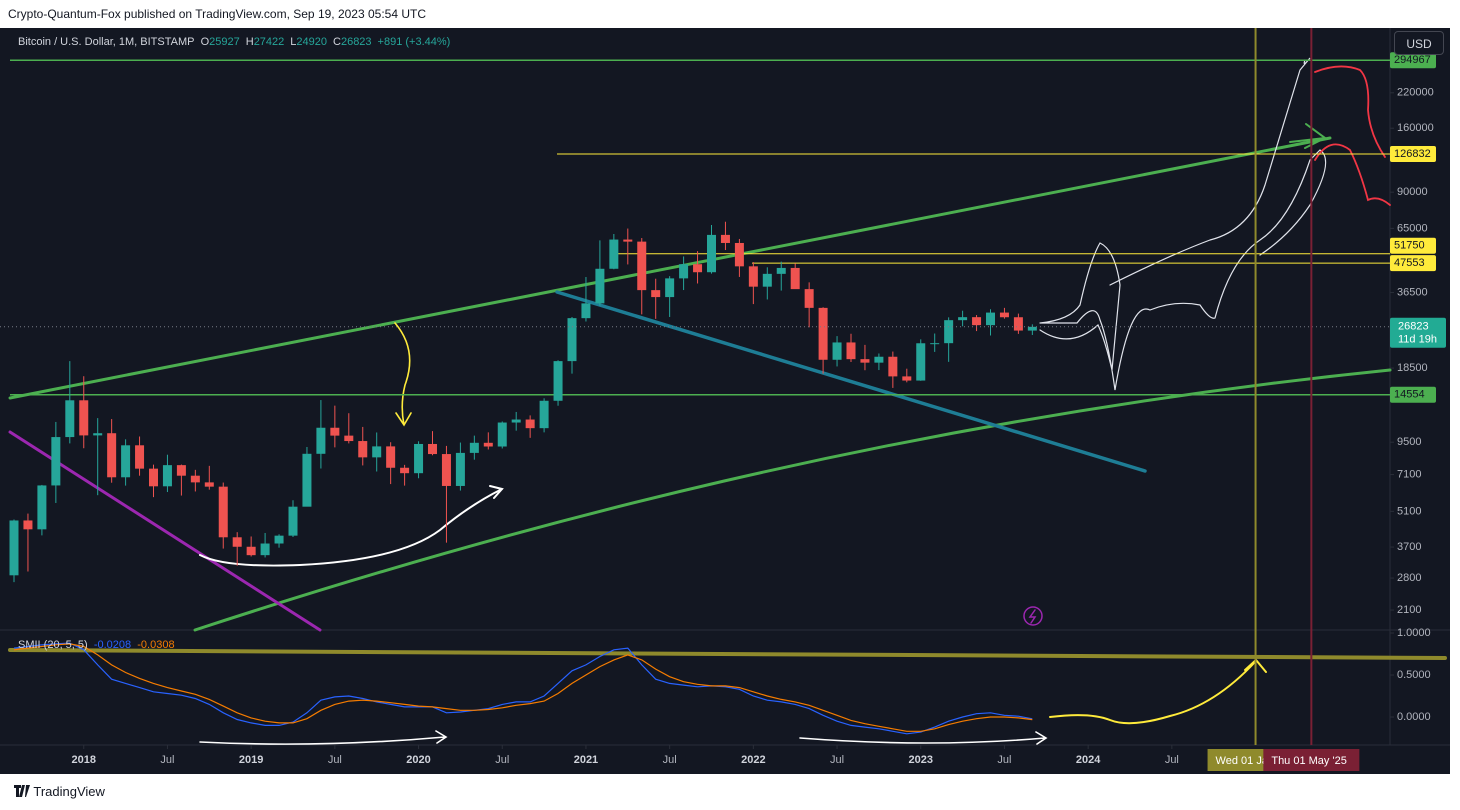  I want to click on ohlc-value: 24920, so click(311, 42).